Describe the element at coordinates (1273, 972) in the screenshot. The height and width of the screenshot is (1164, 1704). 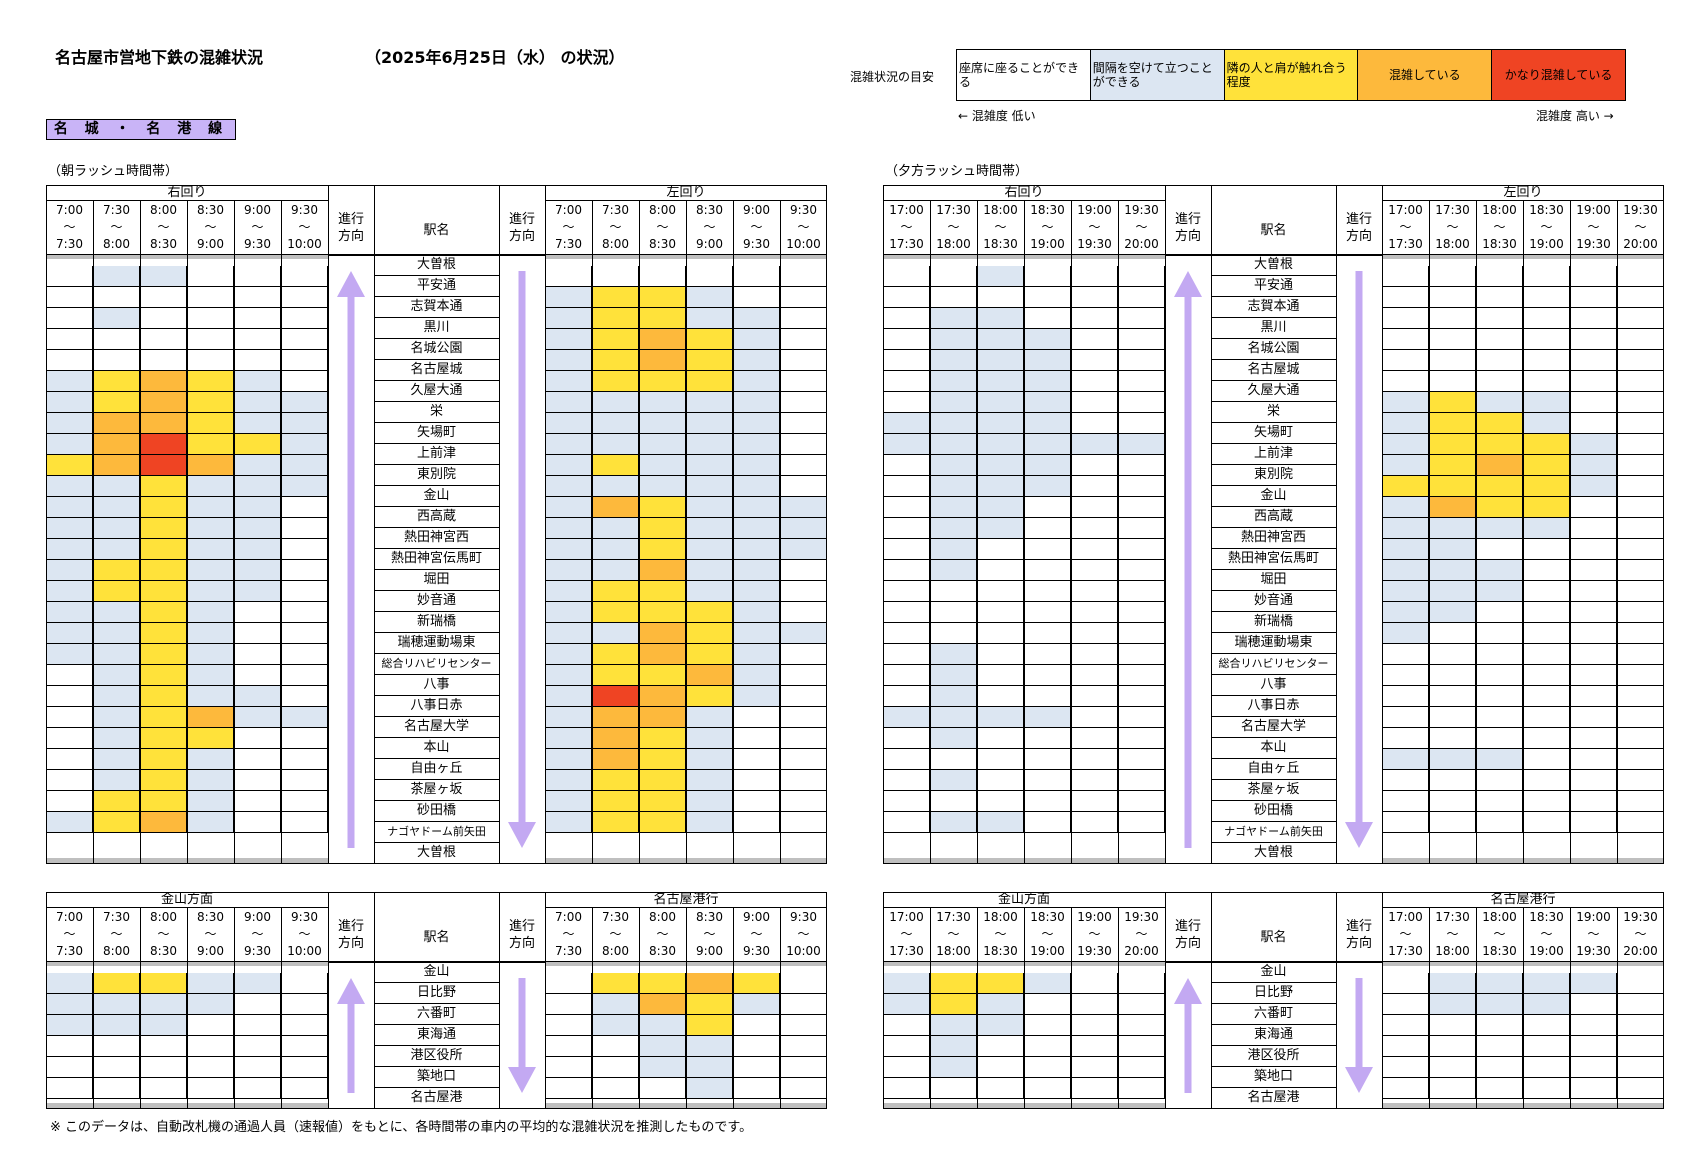
I see `station-name: 金山` at that location.